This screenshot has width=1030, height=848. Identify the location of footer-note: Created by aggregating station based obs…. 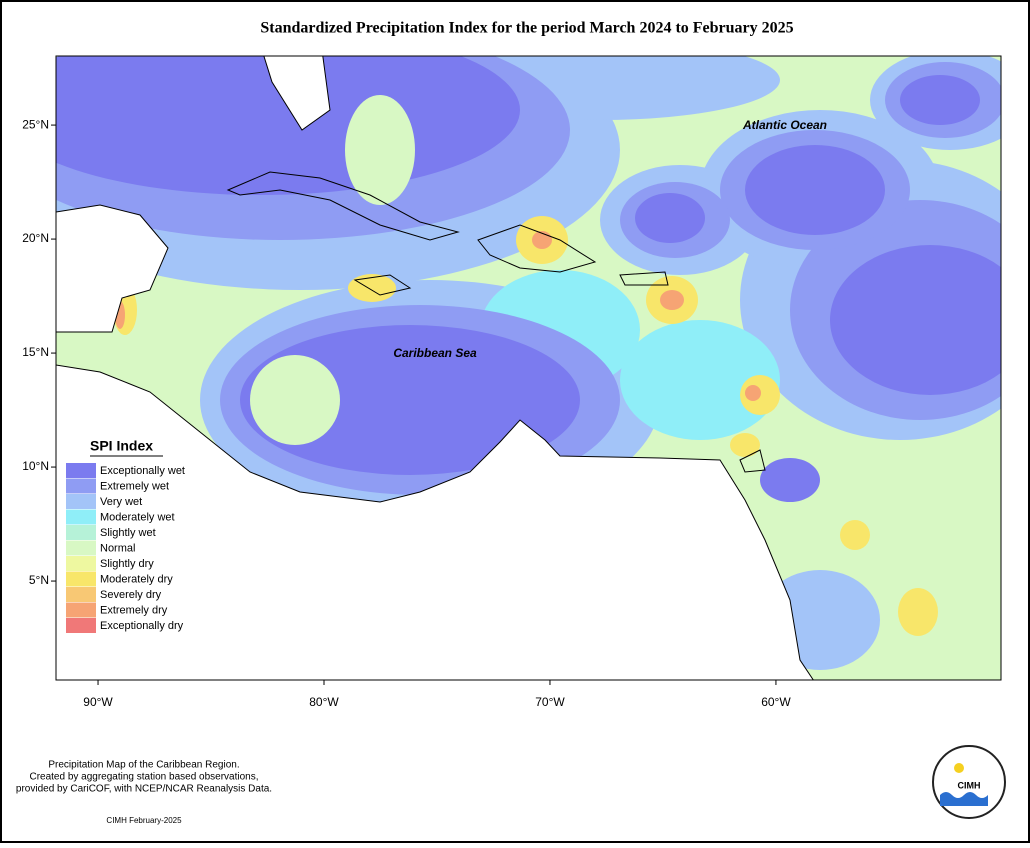
(143, 777).